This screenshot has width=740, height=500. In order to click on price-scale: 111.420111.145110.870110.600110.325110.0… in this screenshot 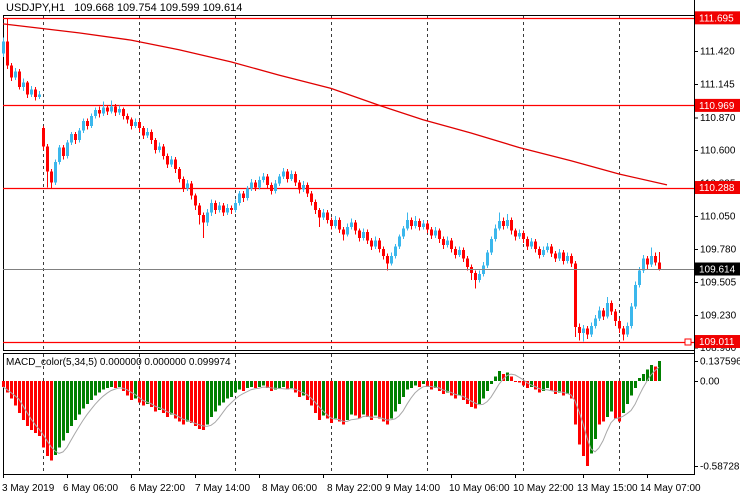, I will do `click(717, 237)`.